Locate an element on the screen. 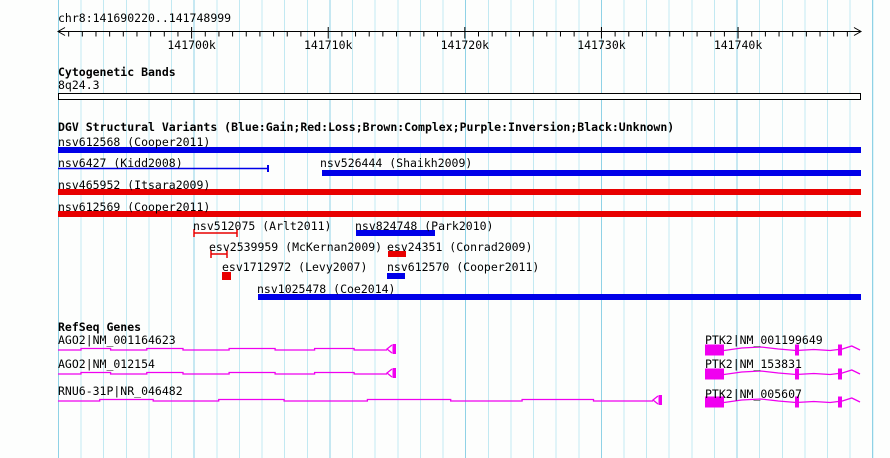  dgv-variant-label: nsv465952 (Itsara2009) is located at coordinates (134, 185).